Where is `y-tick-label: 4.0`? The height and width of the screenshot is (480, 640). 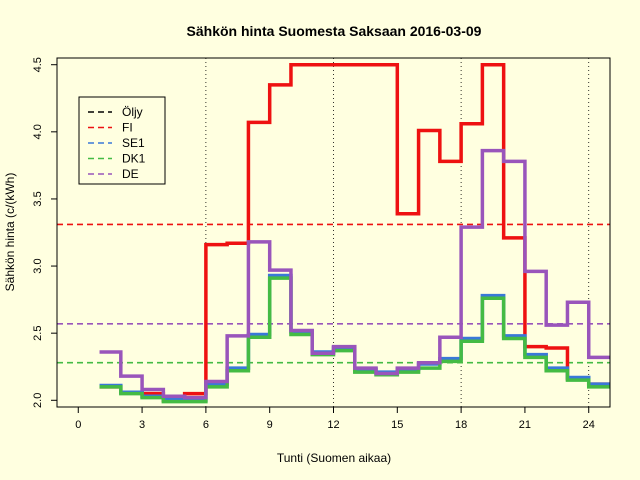 y-tick-label: 4.0 is located at coordinates (38, 131).